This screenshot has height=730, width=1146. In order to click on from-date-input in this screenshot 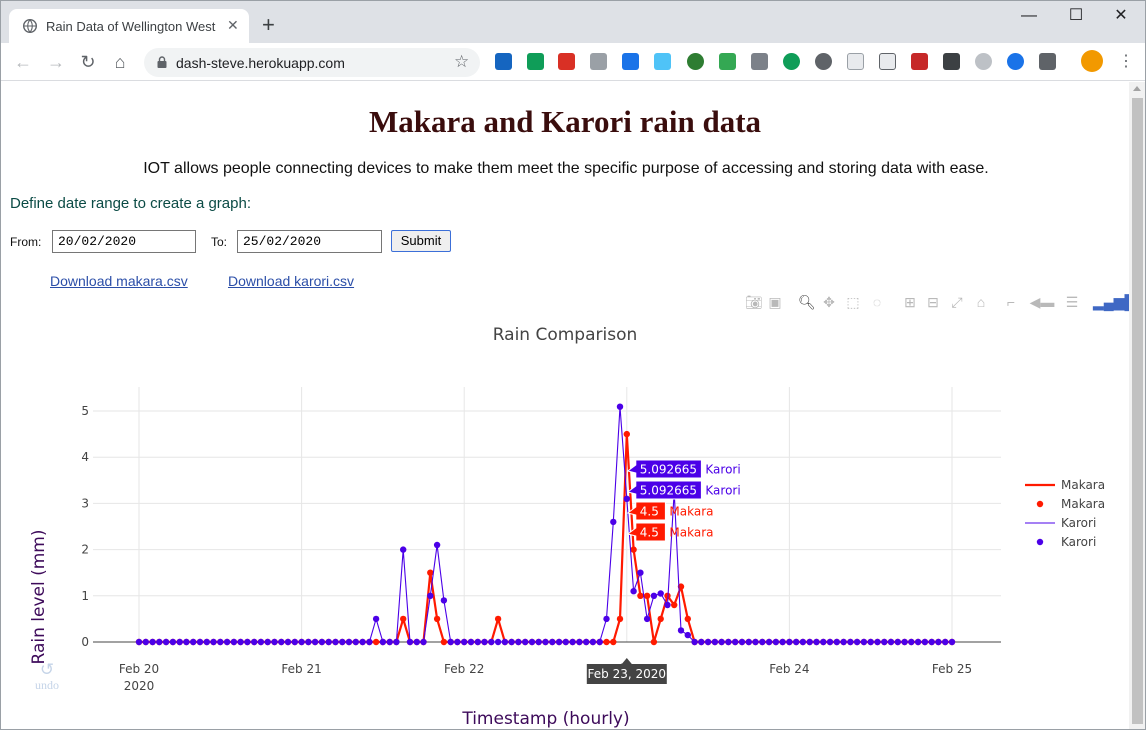, I will do `click(124, 241)`.